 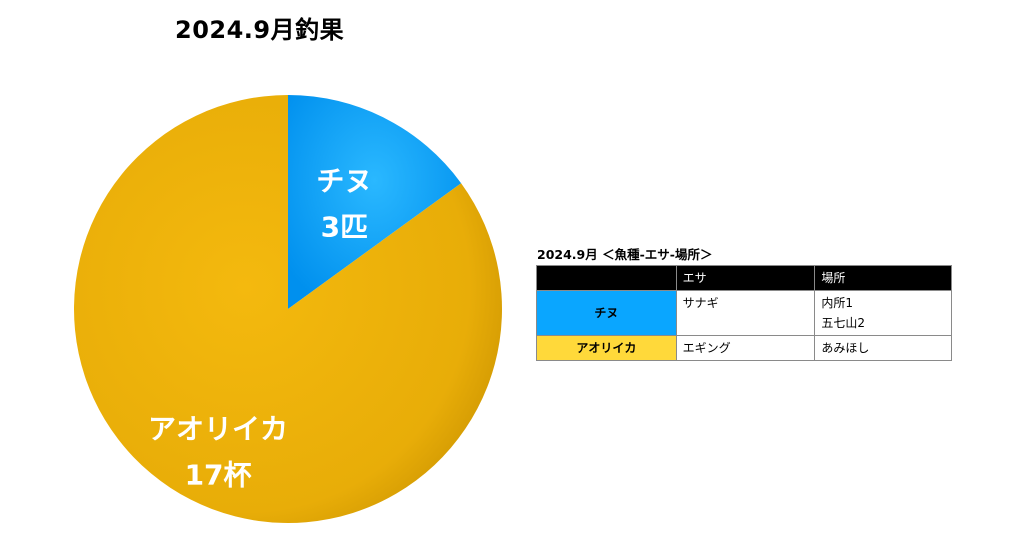 What do you see at coordinates (606, 348) in the screenshot?
I see `fish-cell: アオリイカ` at bounding box center [606, 348].